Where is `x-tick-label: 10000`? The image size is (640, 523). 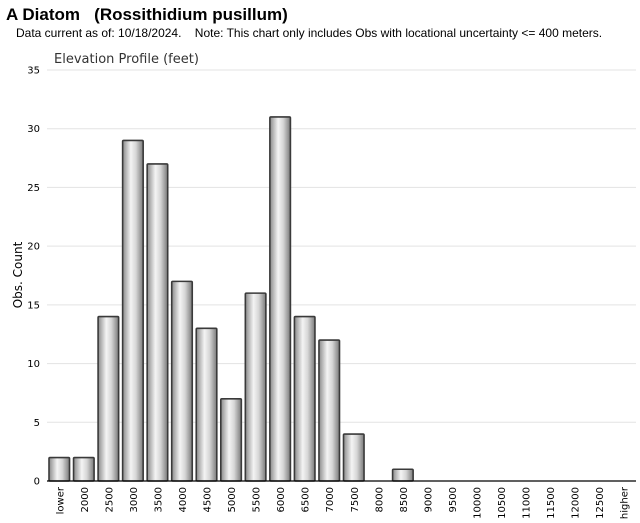
x-tick-label: 10000 is located at coordinates (477, 503).